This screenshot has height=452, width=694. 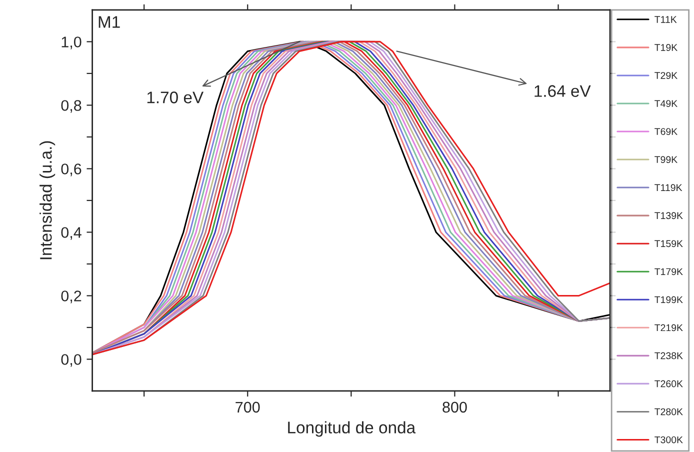 I want to click on legend-label: T238K, so click(x=668, y=356).